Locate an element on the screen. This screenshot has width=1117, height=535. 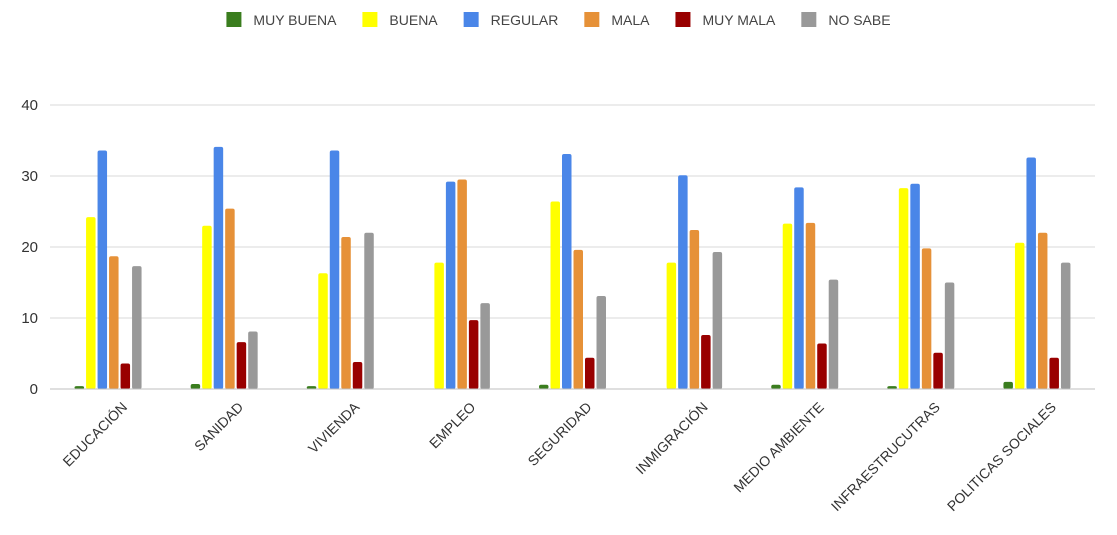
bar-infraestrucutras-muy-buena is located at coordinates (892, 387).